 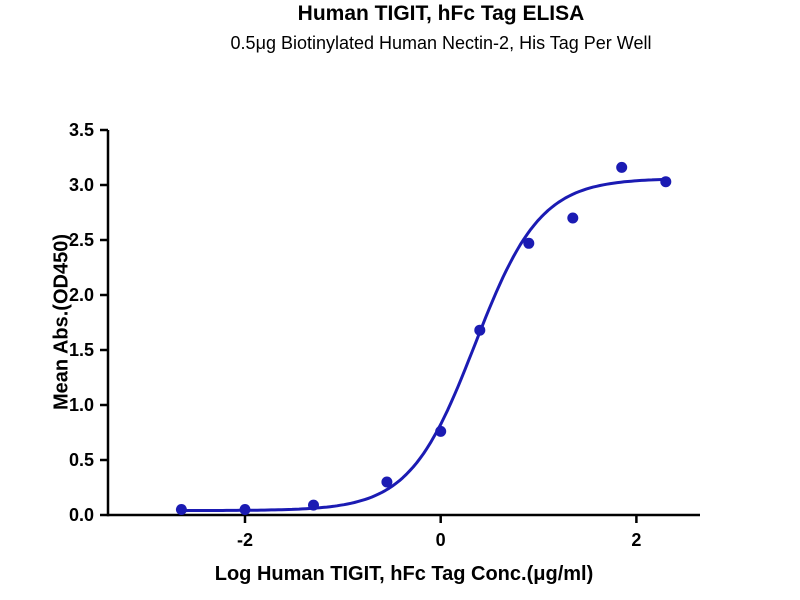 What do you see at coordinates (81, 130) in the screenshot?
I see `y-tick-label: 3.5` at bounding box center [81, 130].